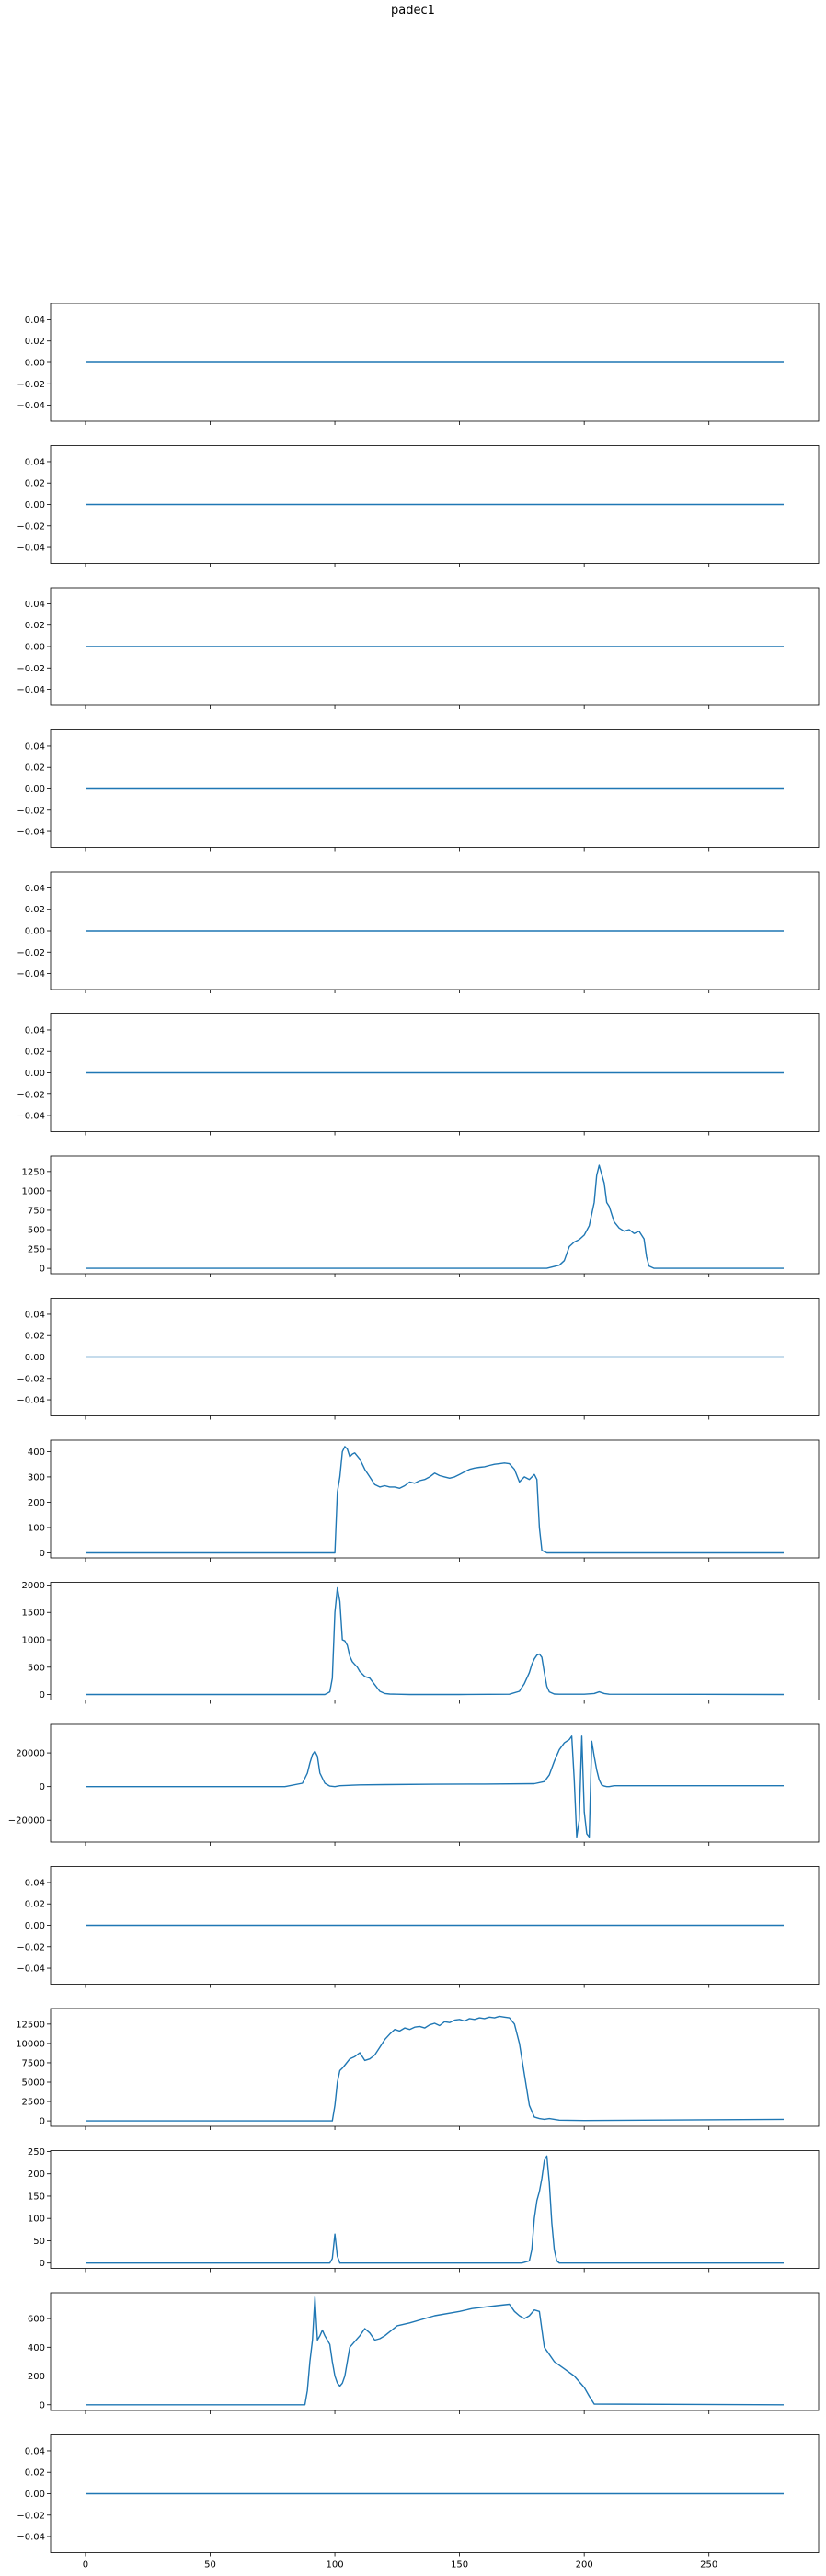 The image size is (826, 2576). I want to click on subplot-15: 600 400 200 0, so click(424, 2353).